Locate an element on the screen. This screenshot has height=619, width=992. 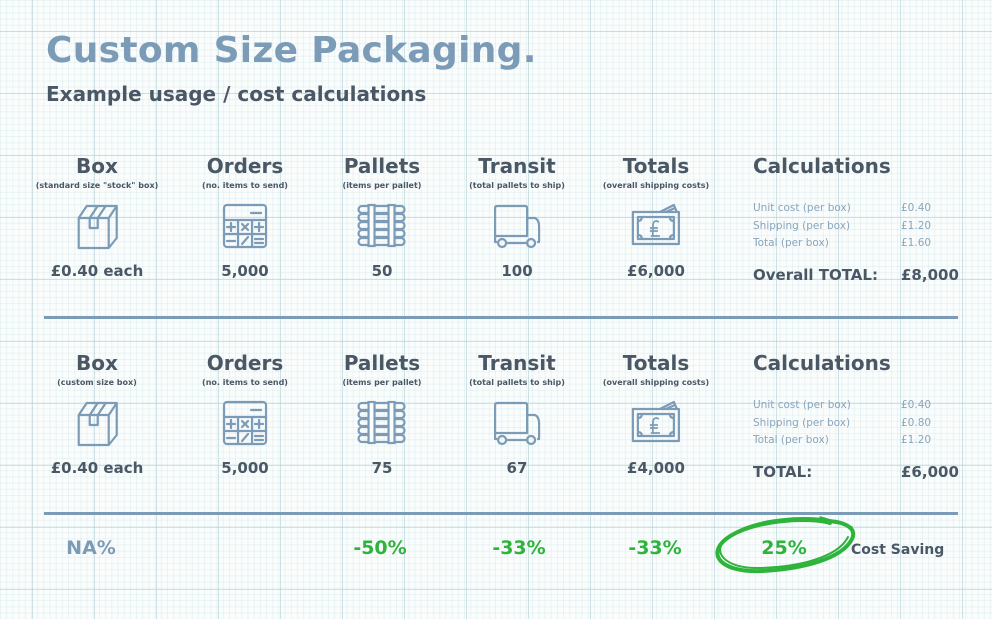
highlight-circle-icon is located at coordinates (785, 545).